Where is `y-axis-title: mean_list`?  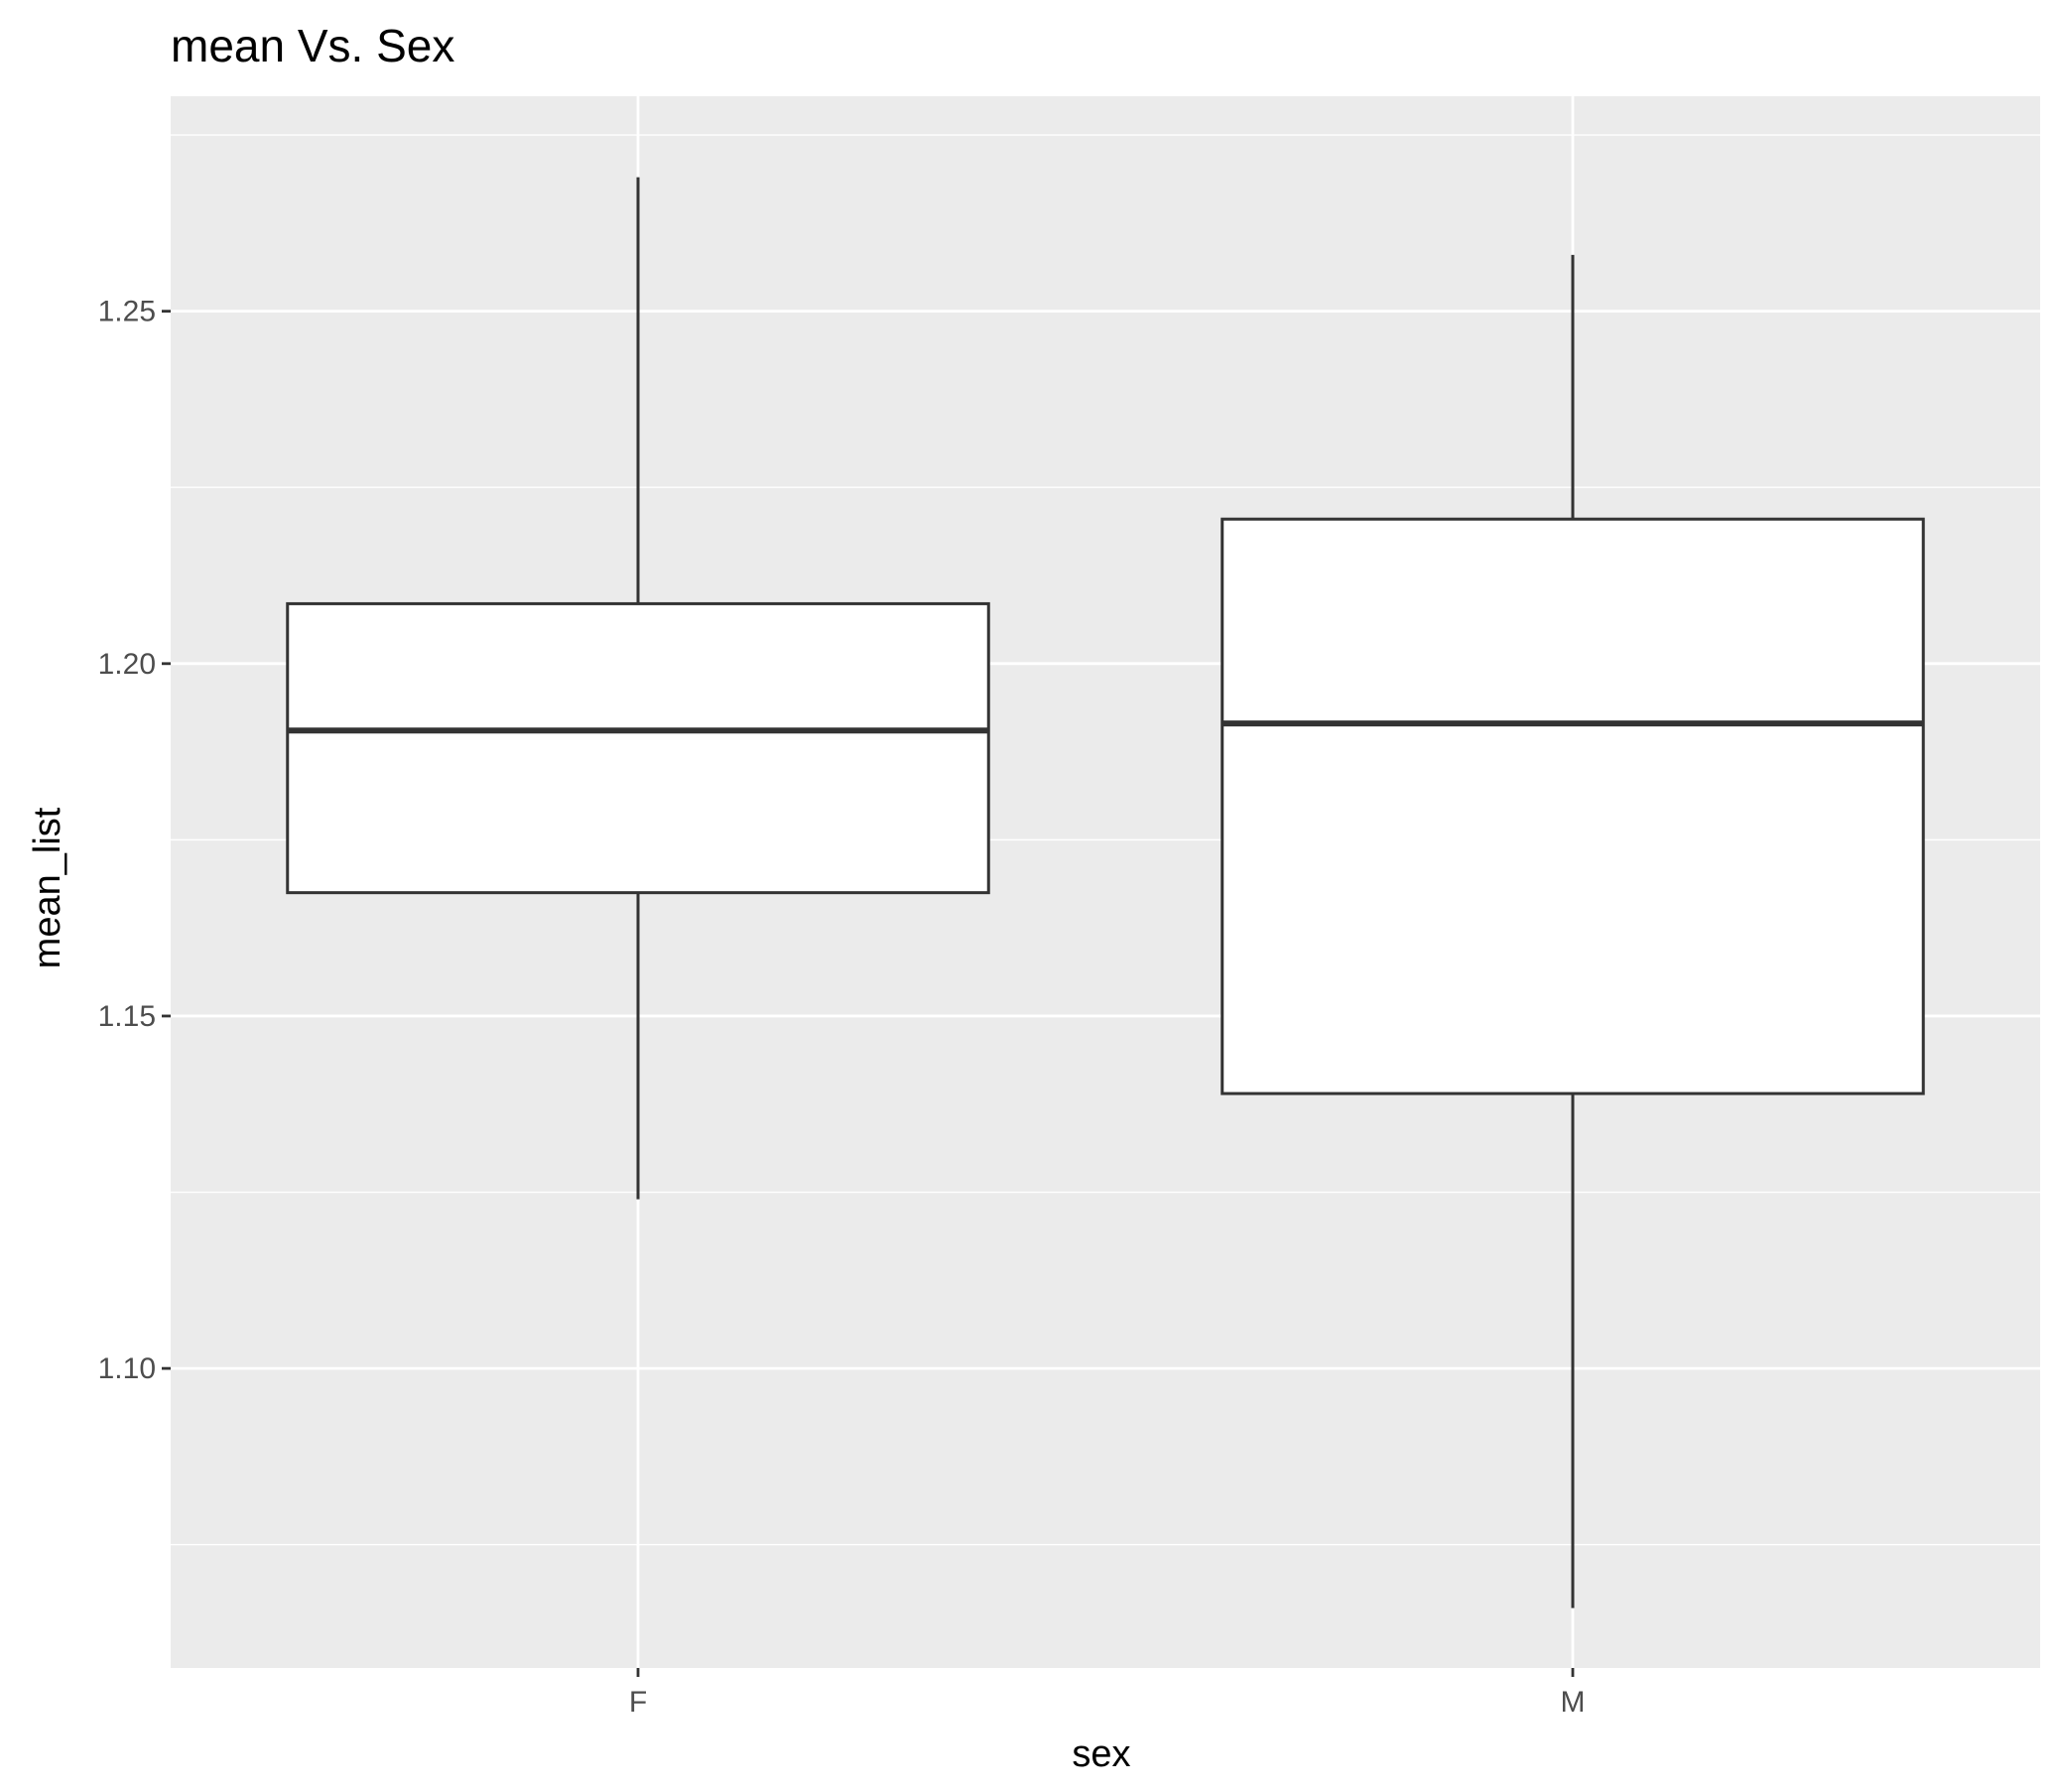 y-axis-title: mean_list is located at coordinates (47, 887).